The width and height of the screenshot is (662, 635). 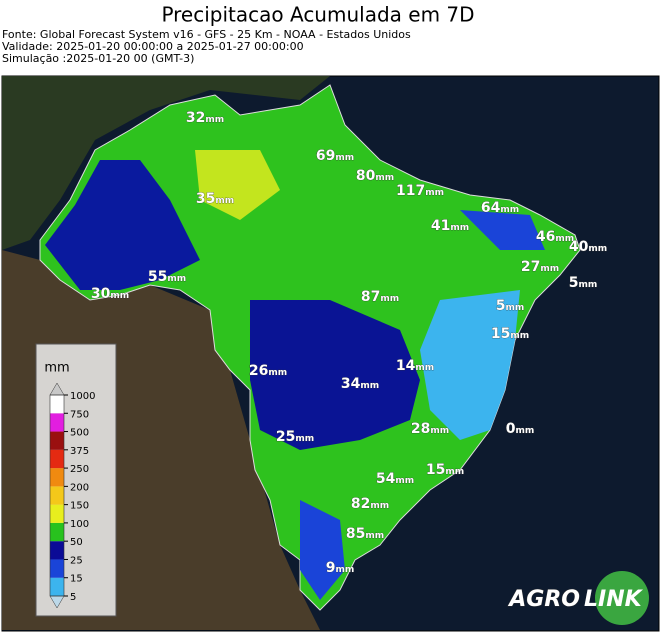 I want to click on precip-value: 32, so click(x=195, y=118).